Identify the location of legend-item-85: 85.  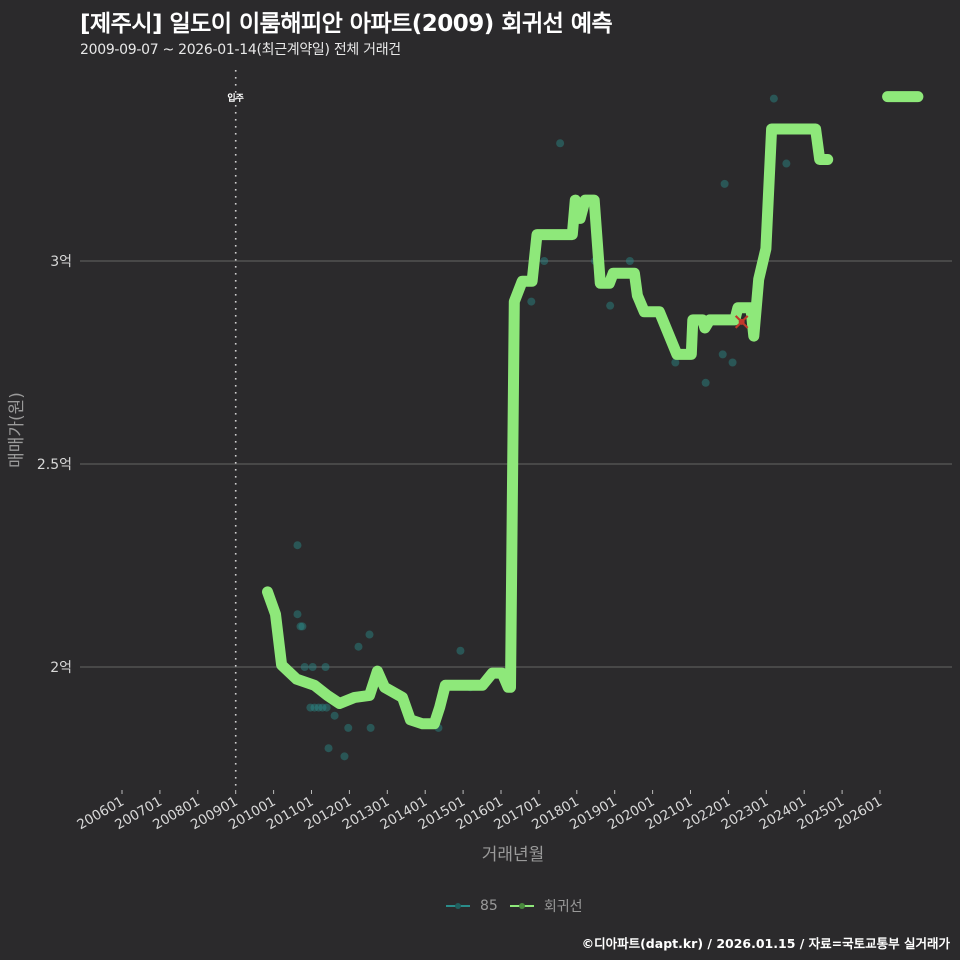
(472, 906).